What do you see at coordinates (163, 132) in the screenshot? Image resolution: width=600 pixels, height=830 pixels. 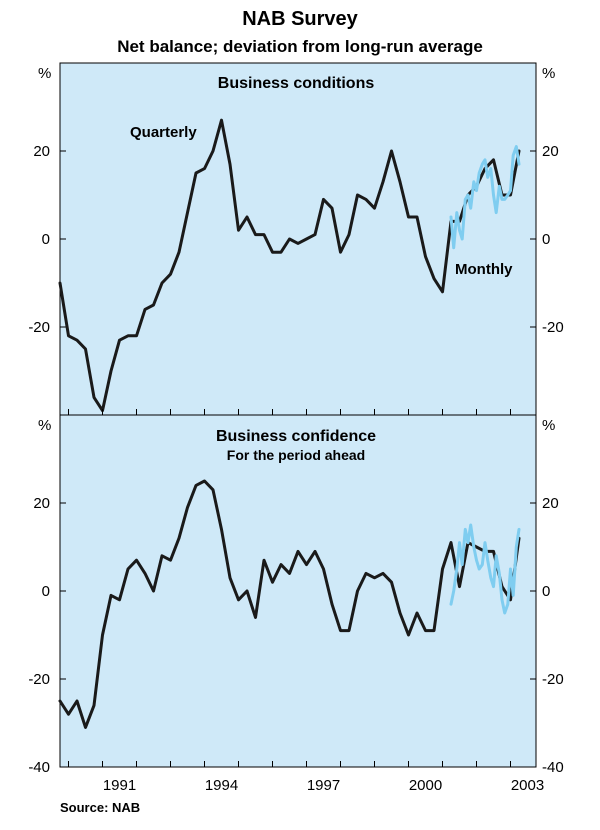 I see `annotation-quarterly: Quarterly` at bounding box center [163, 132].